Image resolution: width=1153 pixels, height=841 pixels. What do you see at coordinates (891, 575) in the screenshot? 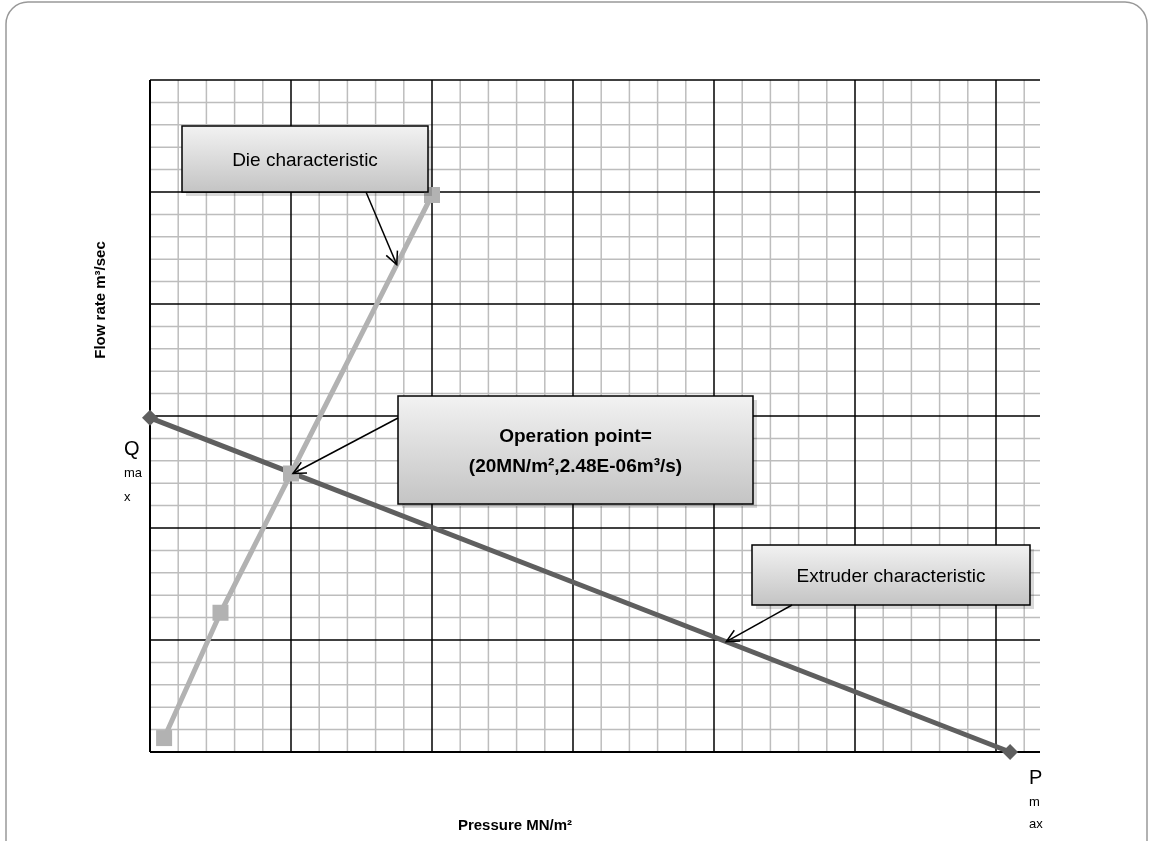
I see `text: Extruder characteristic` at bounding box center [891, 575].